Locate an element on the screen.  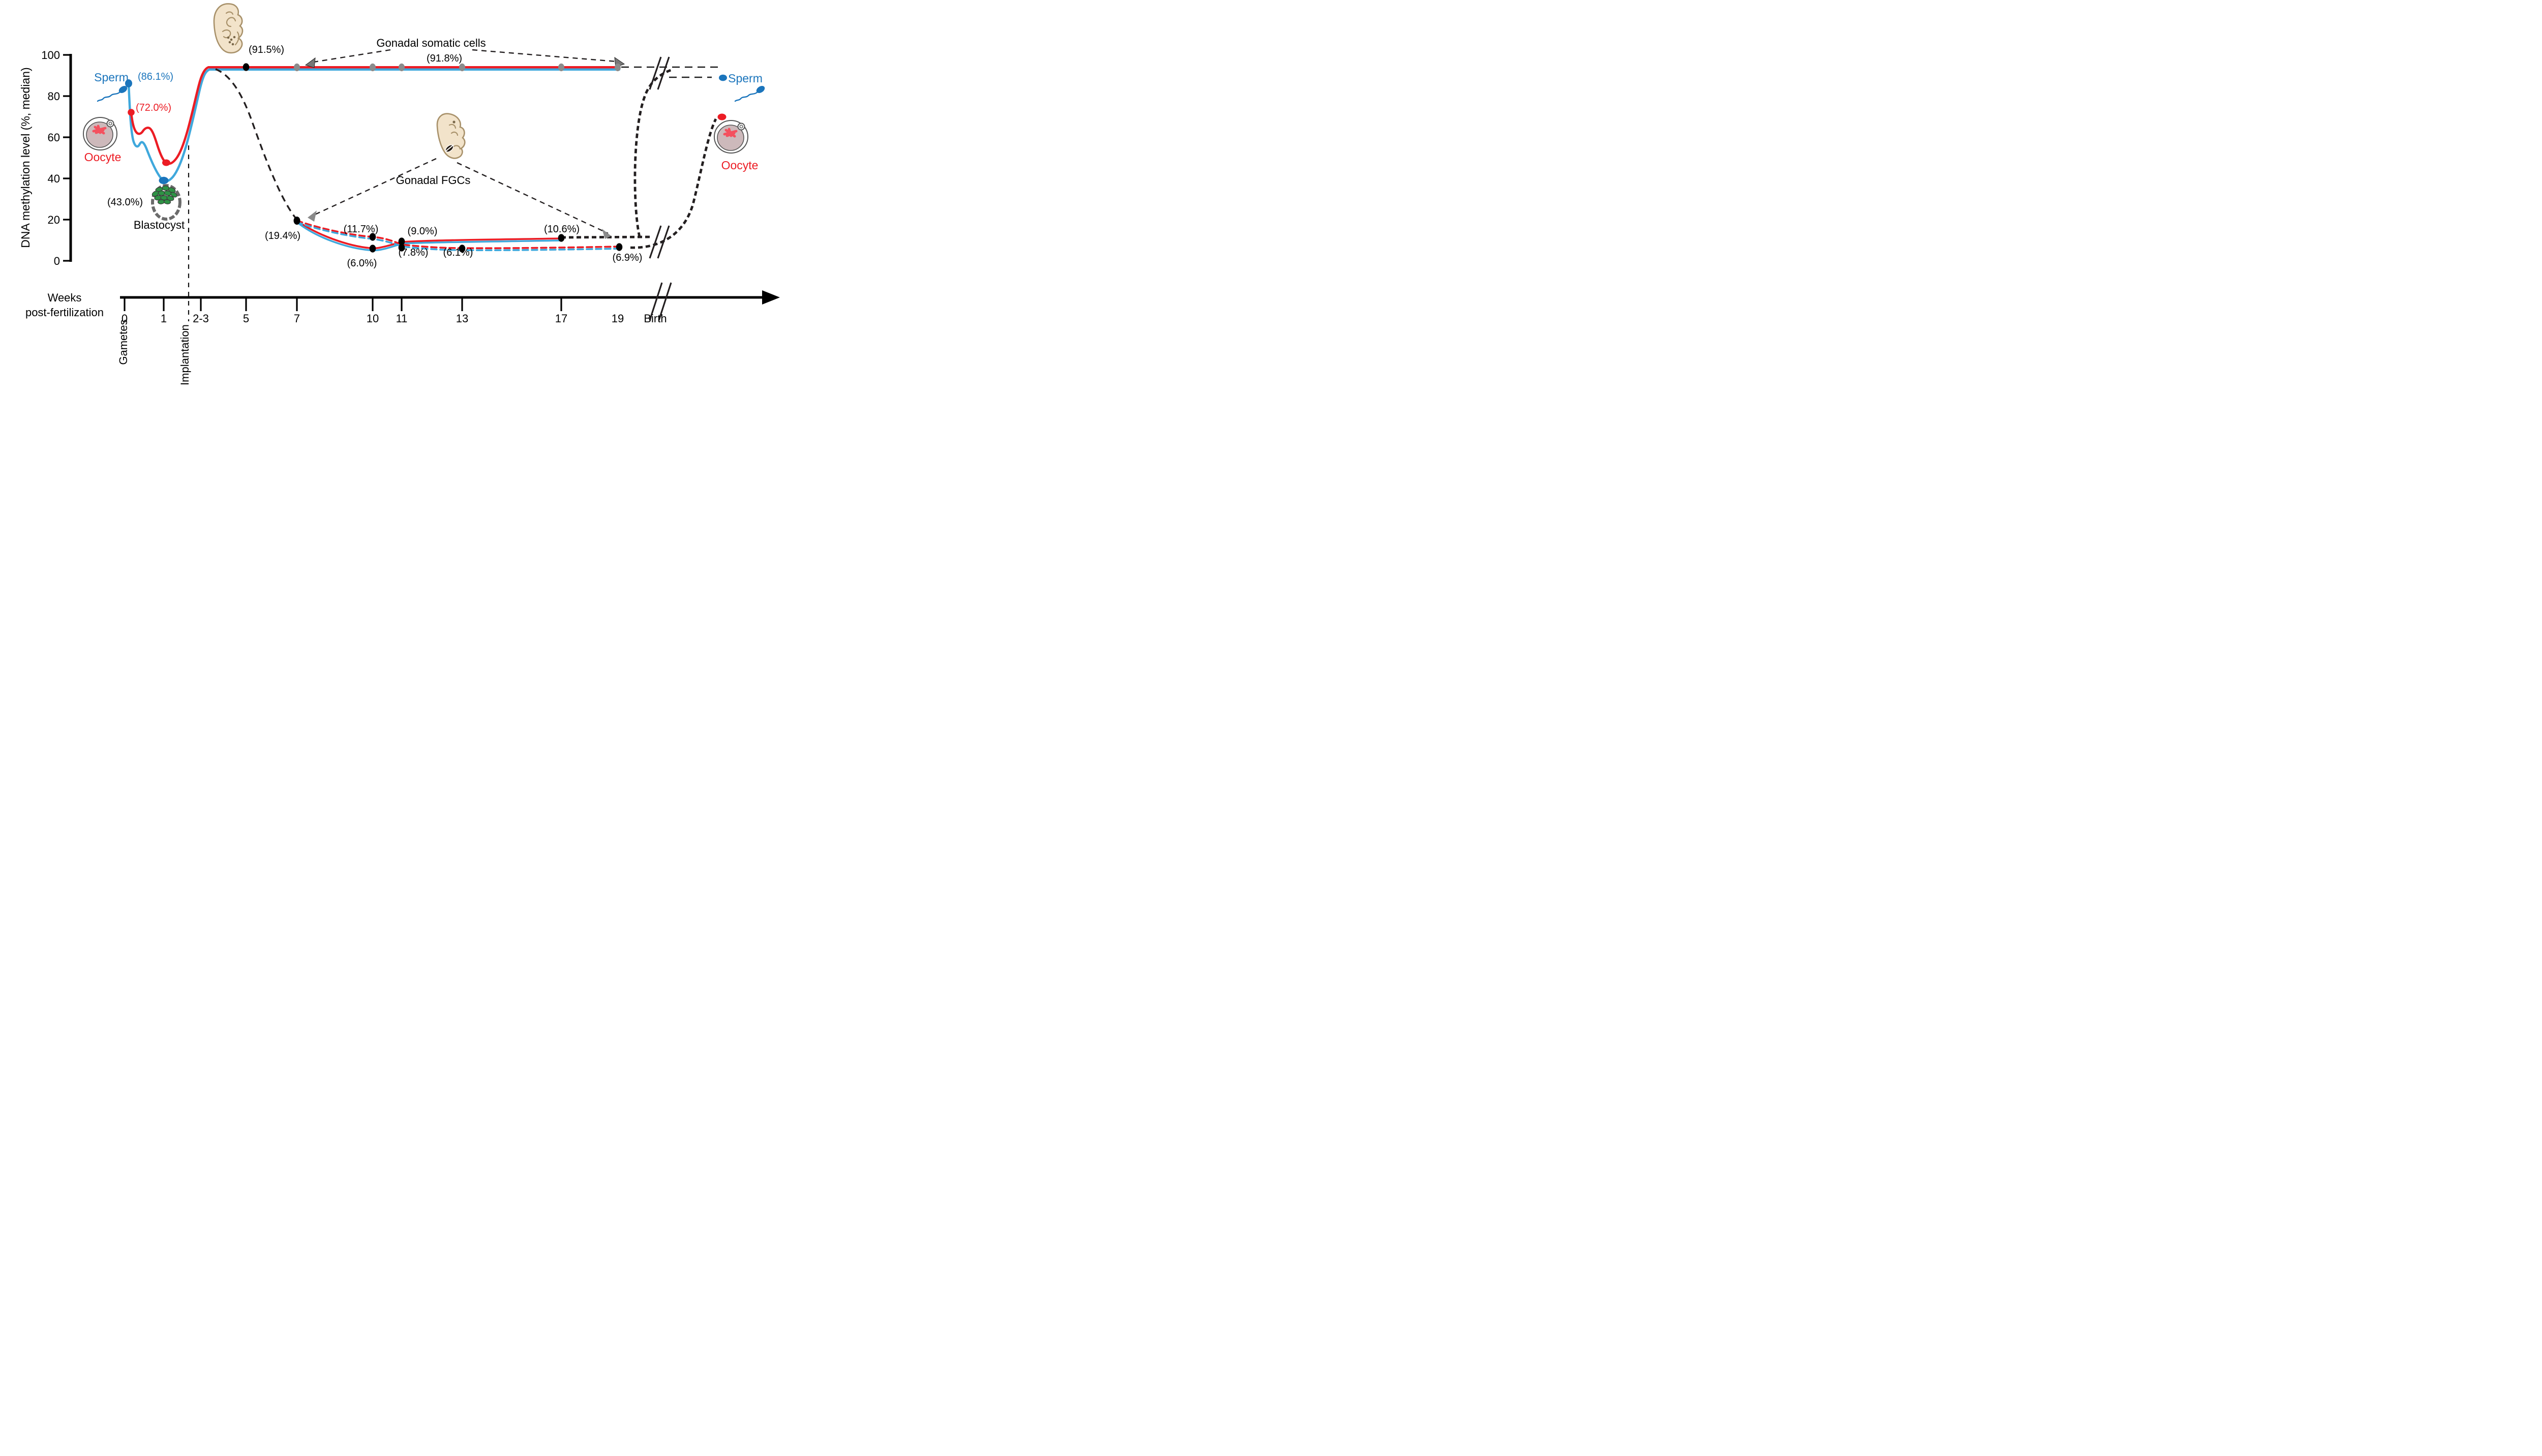
gray-dot-week19 is located at coordinates (618, 67).